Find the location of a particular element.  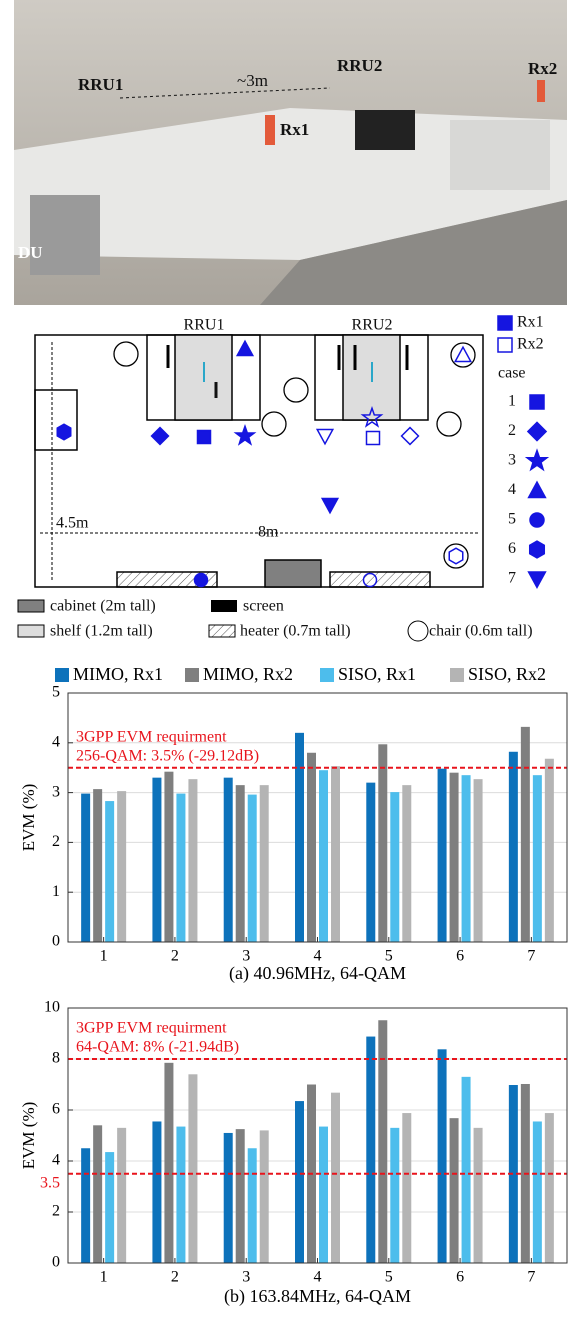

y-tick-label: 0 is located at coordinates (56, 1262).